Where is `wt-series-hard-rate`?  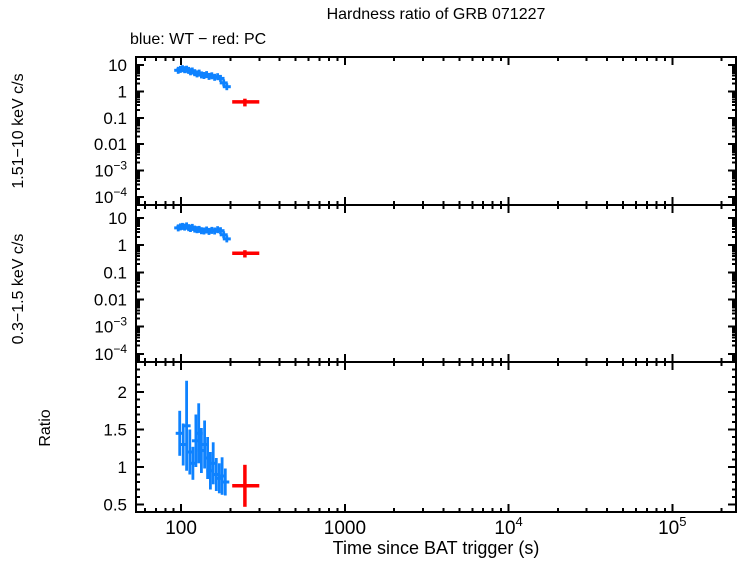
wt-series-hard-rate is located at coordinates (202, 78).